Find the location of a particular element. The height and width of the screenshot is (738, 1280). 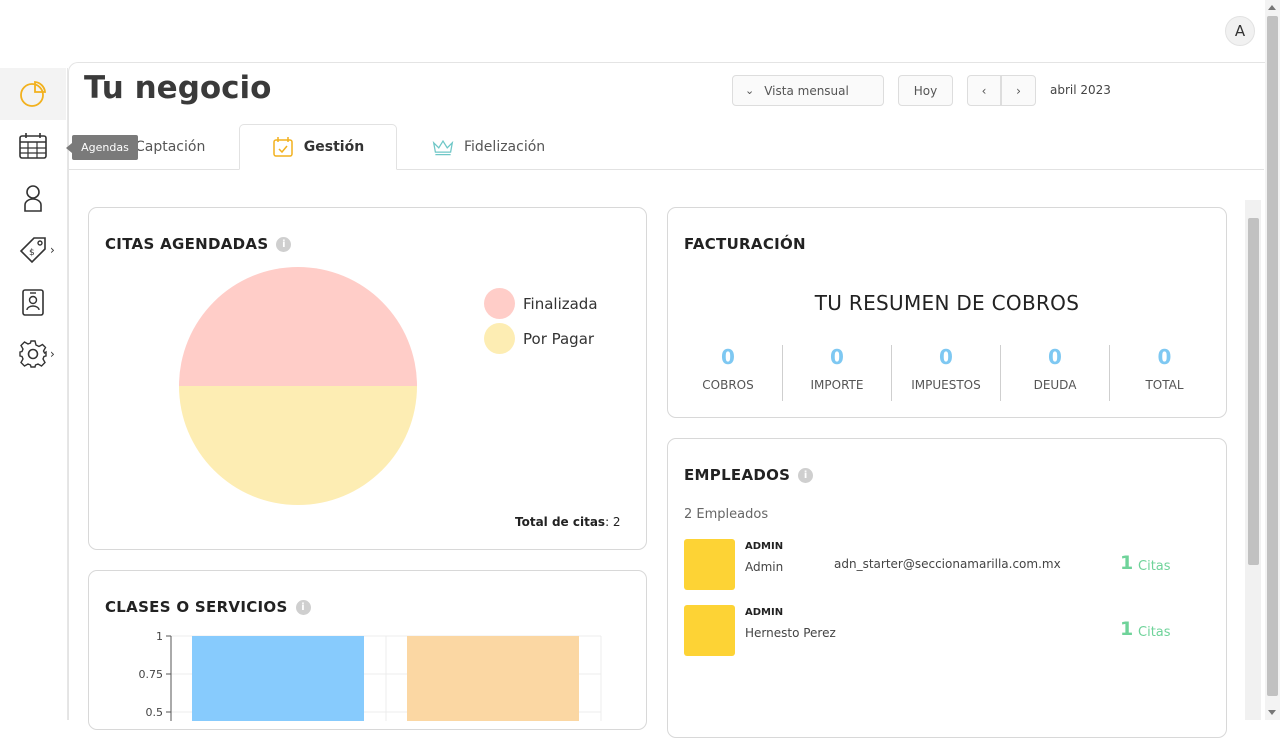

sidebar-item-agendas is located at coordinates (33, 146).